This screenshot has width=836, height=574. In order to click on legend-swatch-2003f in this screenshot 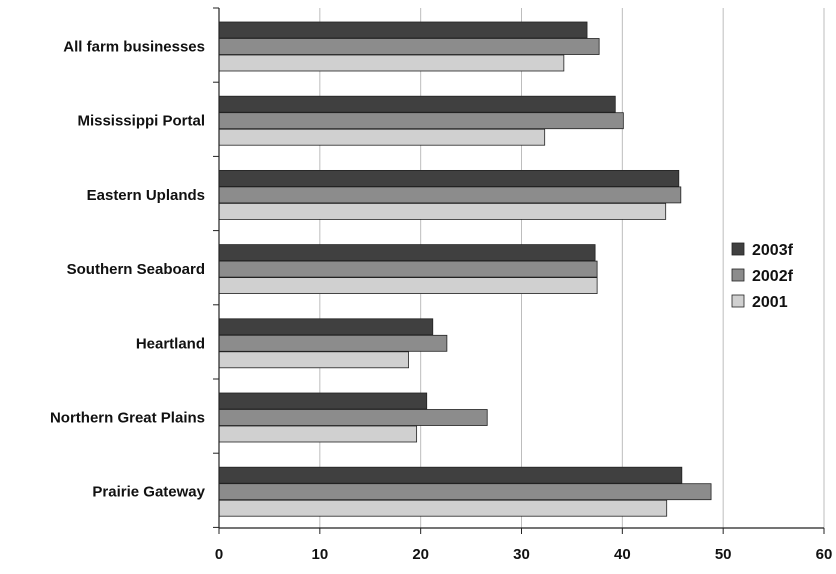, I will do `click(738, 249)`.